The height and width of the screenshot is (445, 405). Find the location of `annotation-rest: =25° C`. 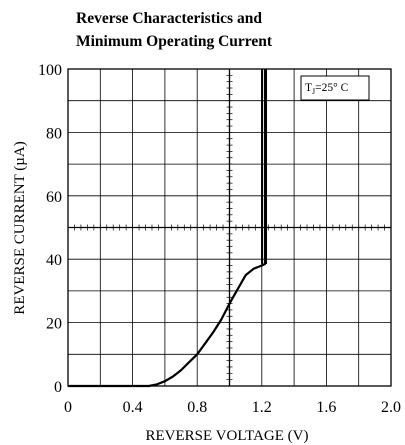

annotation-rest: =25° C is located at coordinates (331, 88).